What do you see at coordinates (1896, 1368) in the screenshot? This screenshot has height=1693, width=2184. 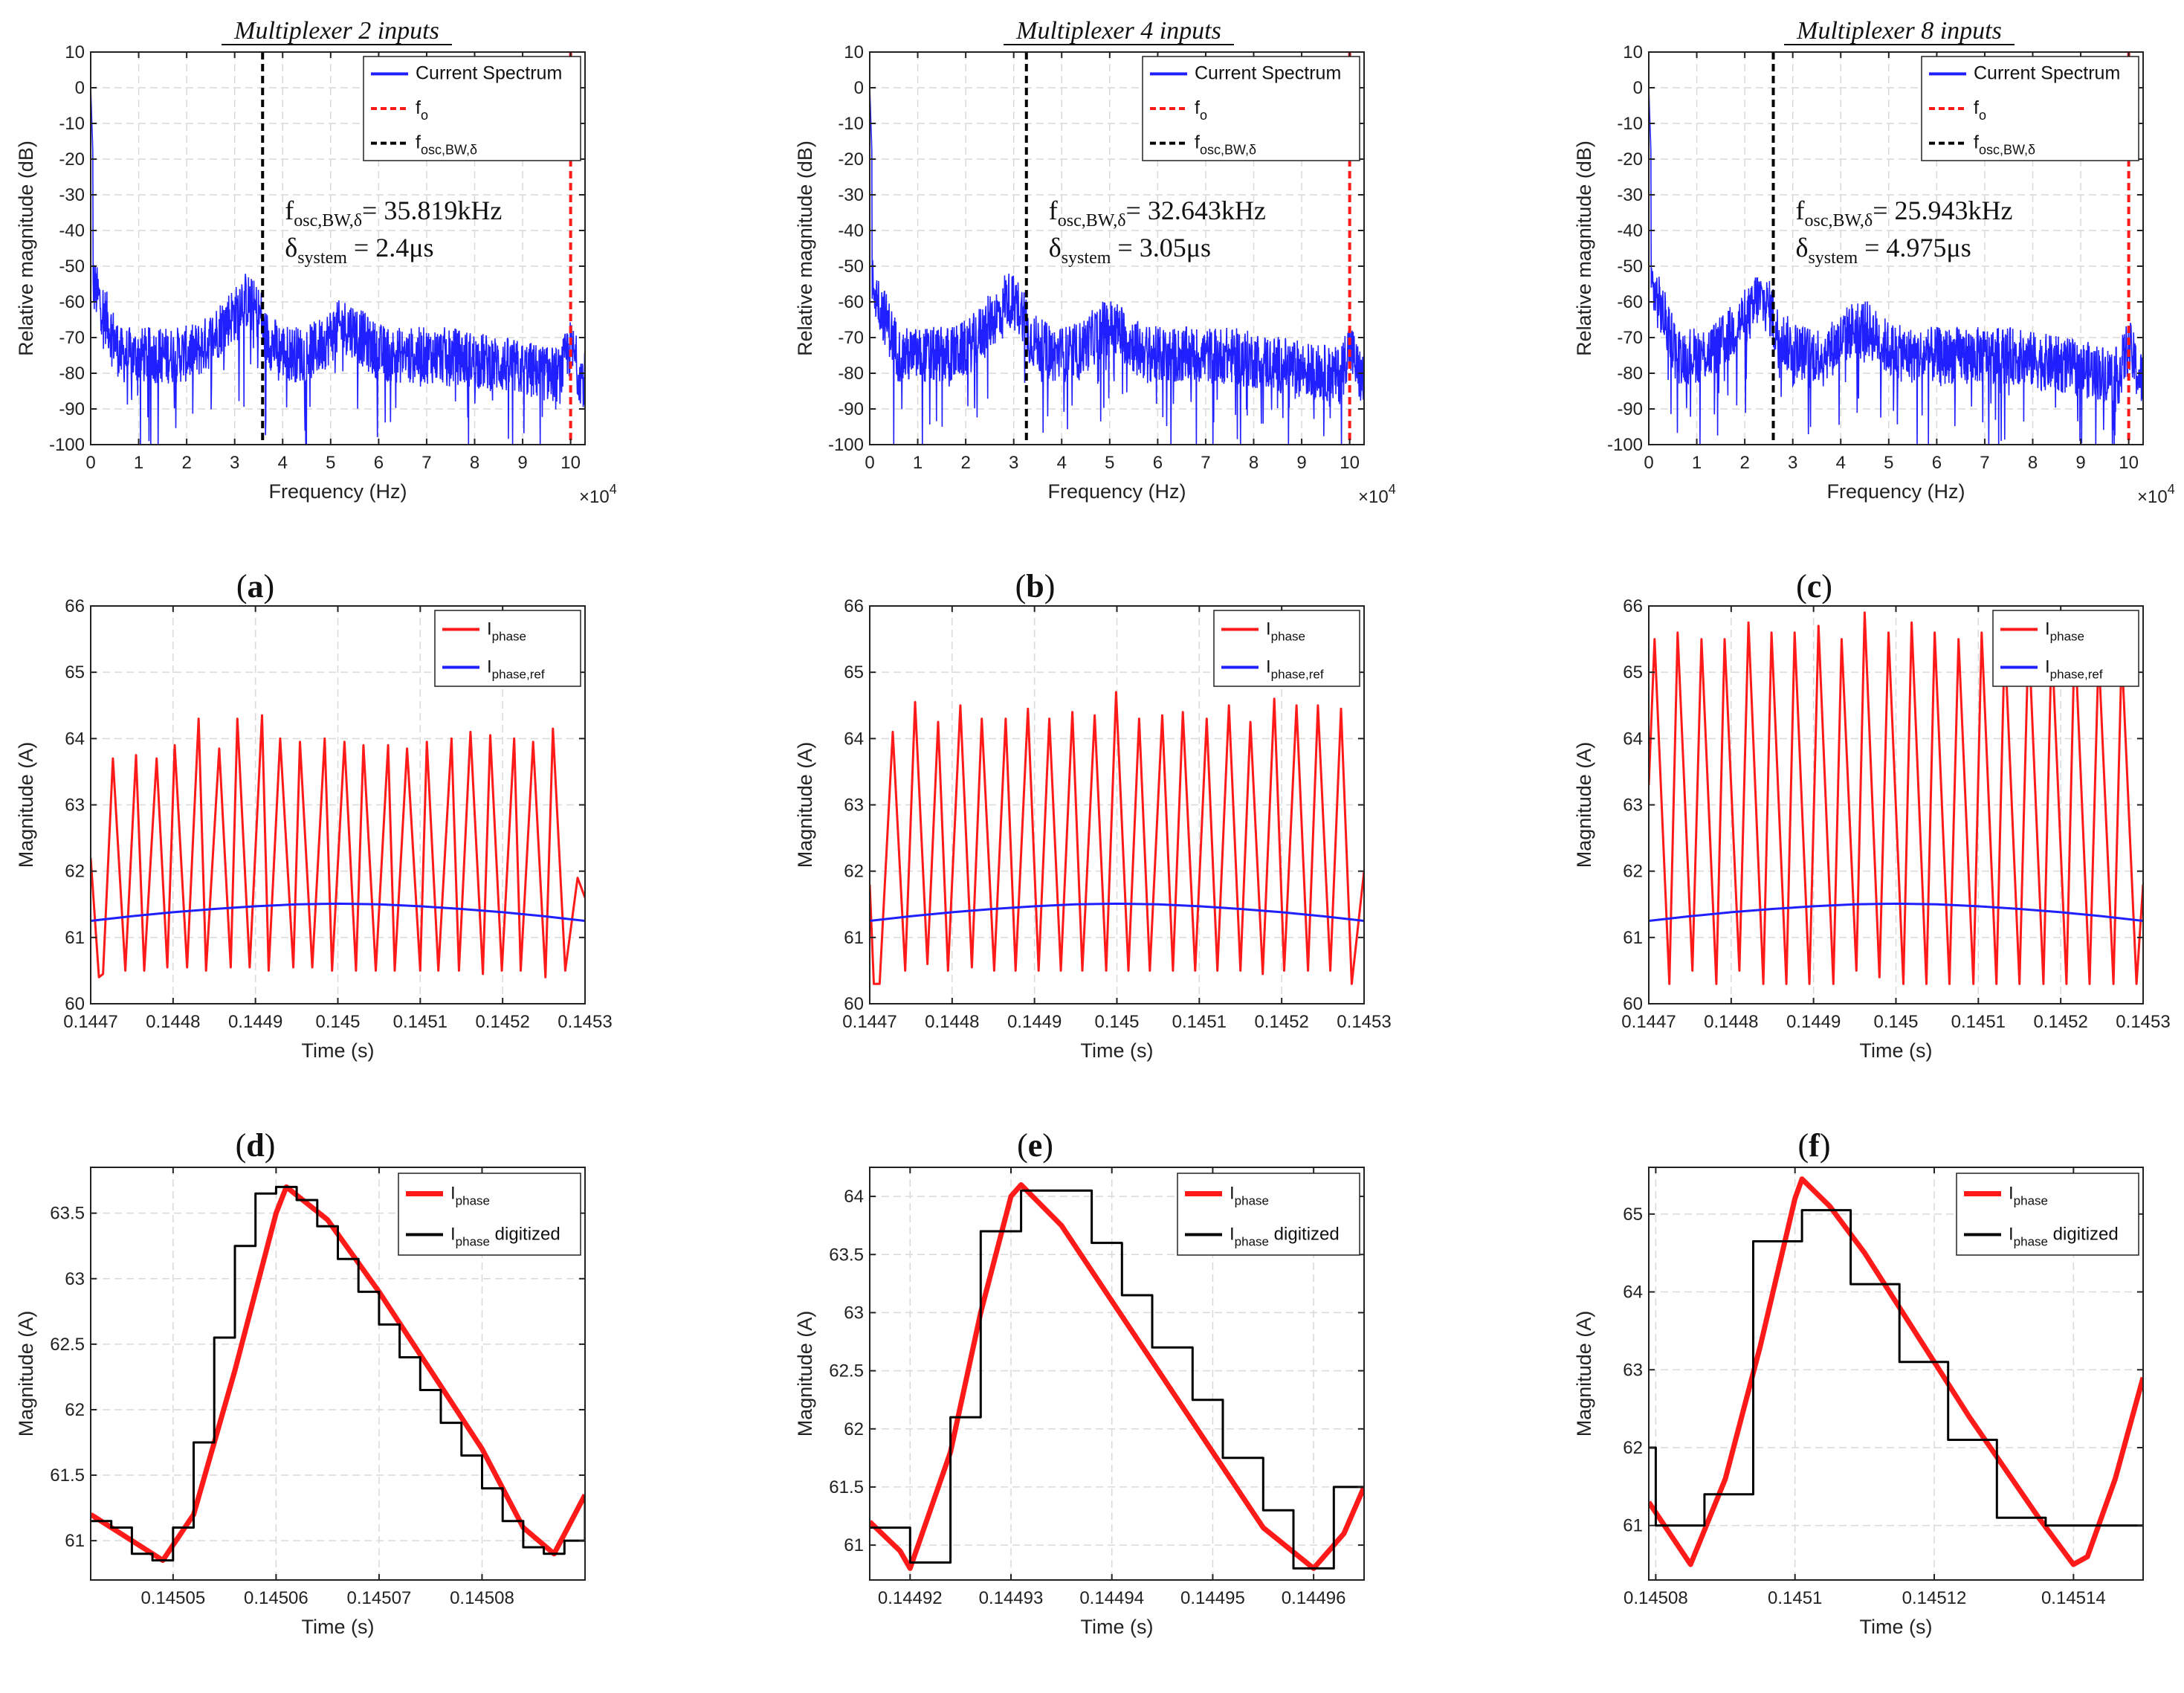 I see `series-line-i-phase-digitized` at bounding box center [1896, 1368].